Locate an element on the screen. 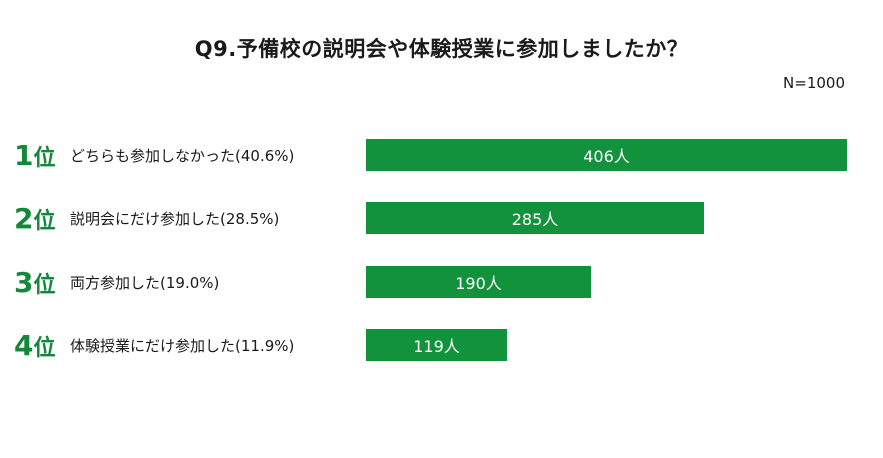 This screenshot has height=458, width=883. bar-value-label: 119人 is located at coordinates (436, 346).